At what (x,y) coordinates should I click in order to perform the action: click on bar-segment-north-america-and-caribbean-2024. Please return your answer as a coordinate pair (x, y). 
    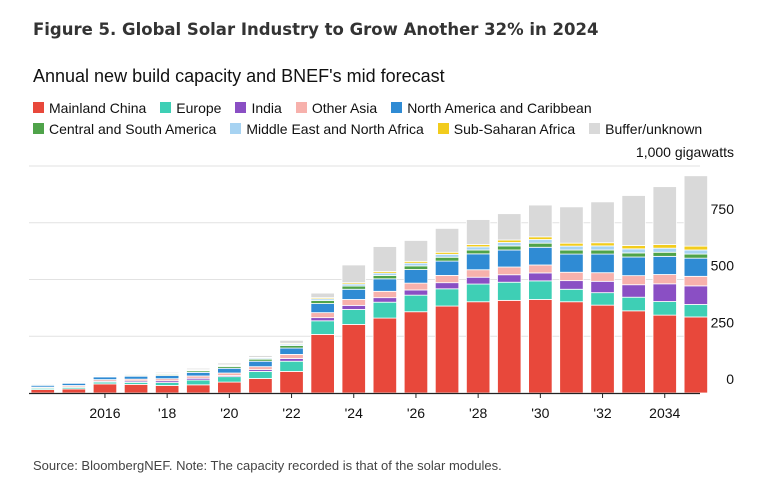
    Looking at the image, I should click on (353, 294).